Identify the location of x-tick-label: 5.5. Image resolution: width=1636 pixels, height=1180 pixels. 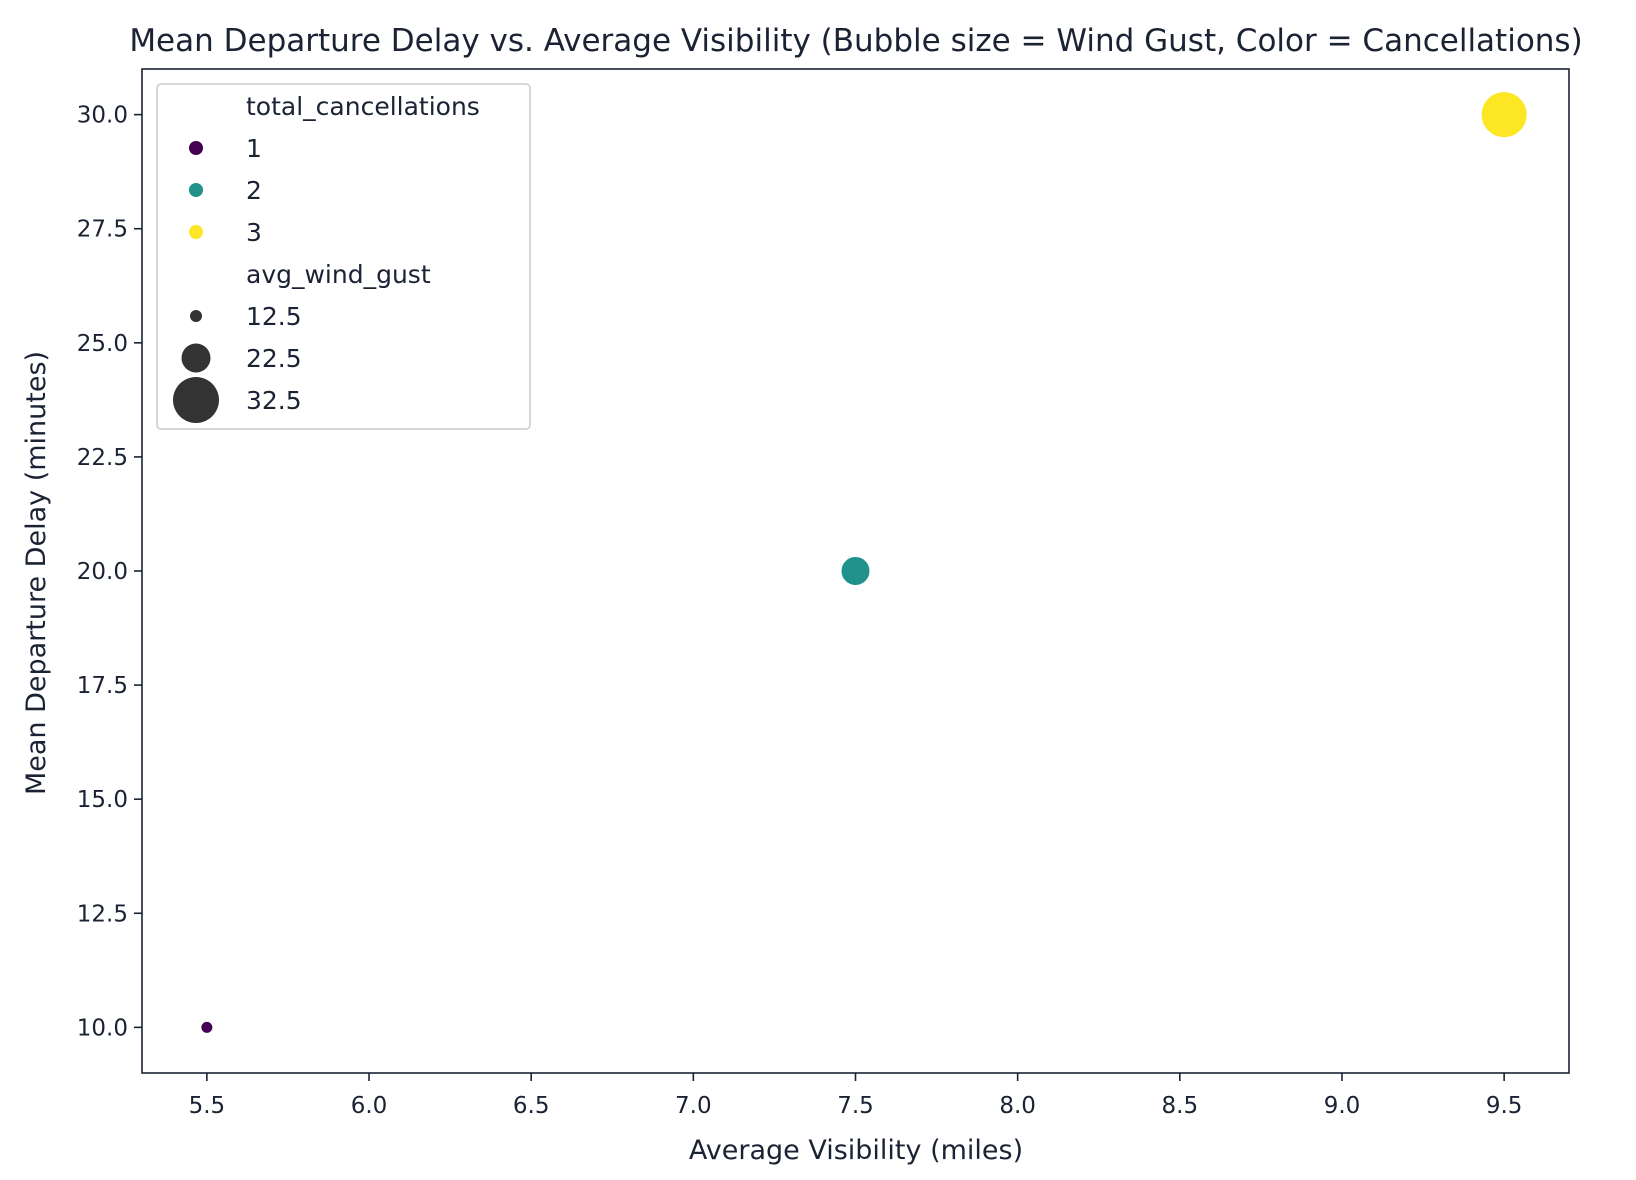
(207, 1106).